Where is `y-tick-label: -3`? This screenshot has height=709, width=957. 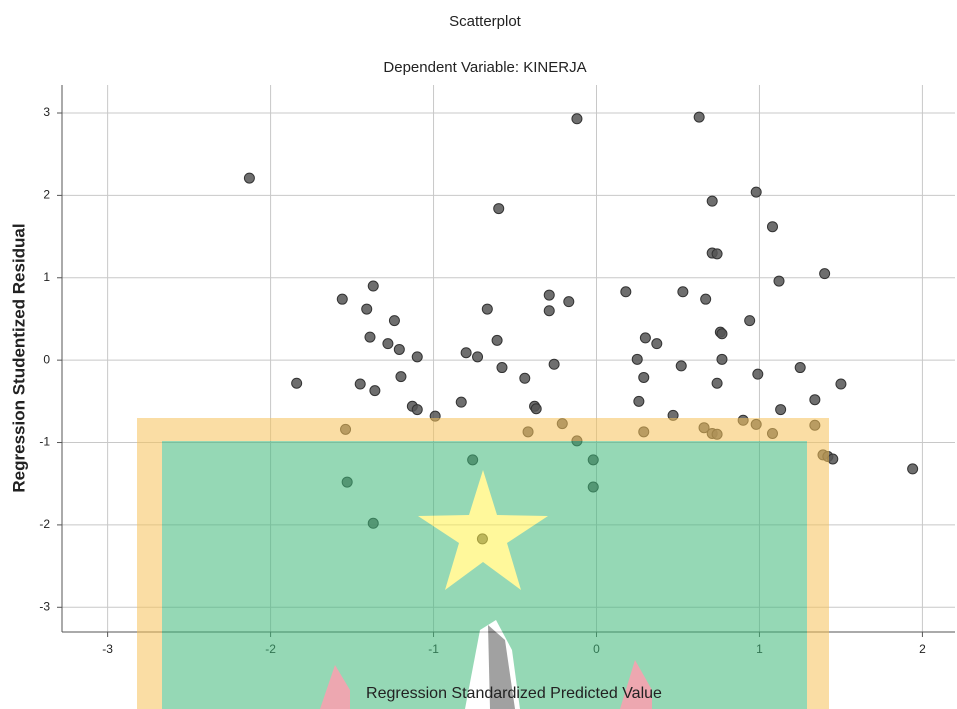
y-tick-label: -3 is located at coordinates (44, 606).